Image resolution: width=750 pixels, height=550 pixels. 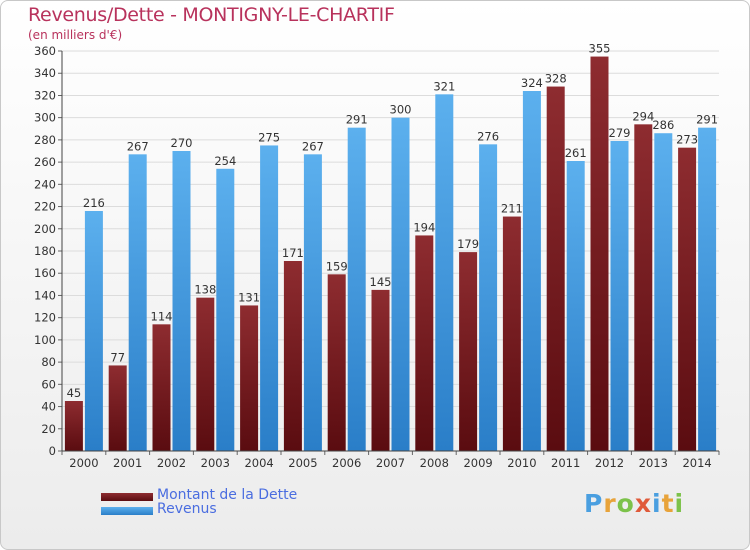 I want to click on logo-letter: r, so click(x=610, y=503).